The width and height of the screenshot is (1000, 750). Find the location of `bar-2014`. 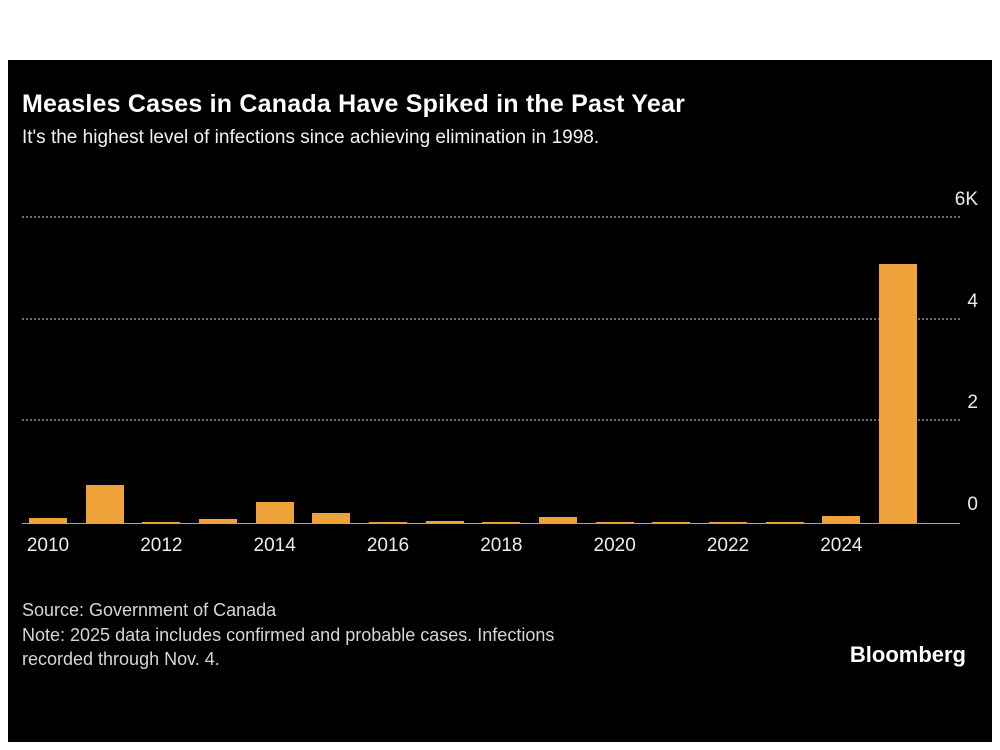

bar-2014 is located at coordinates (274, 512).